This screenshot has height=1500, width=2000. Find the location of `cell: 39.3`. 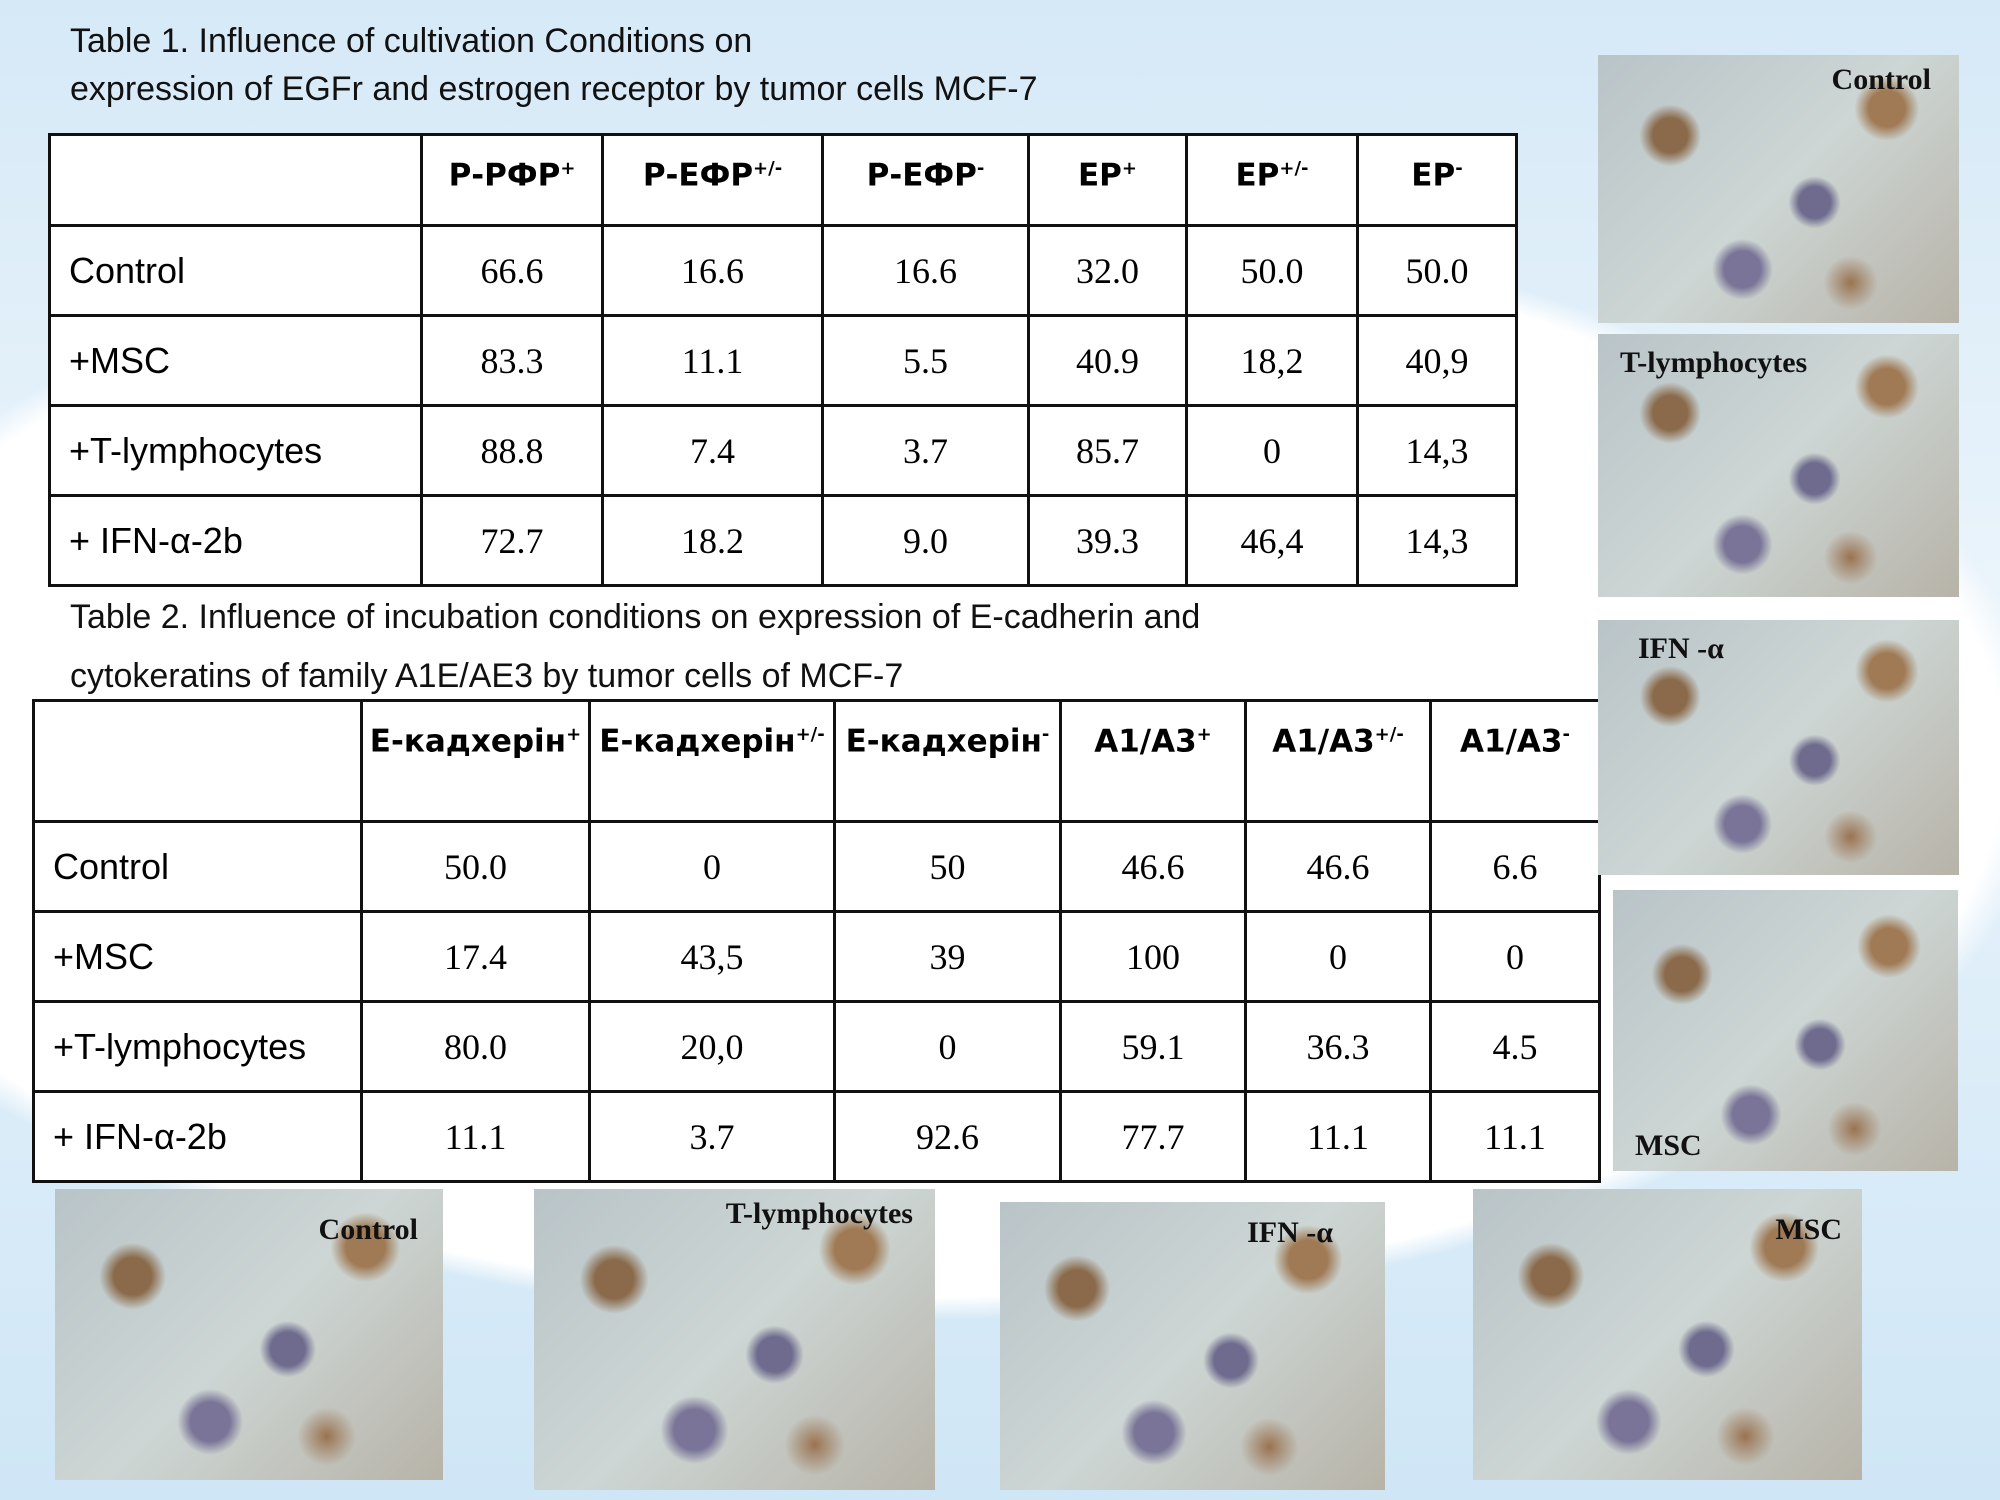

cell: 39.3 is located at coordinates (1107, 540).